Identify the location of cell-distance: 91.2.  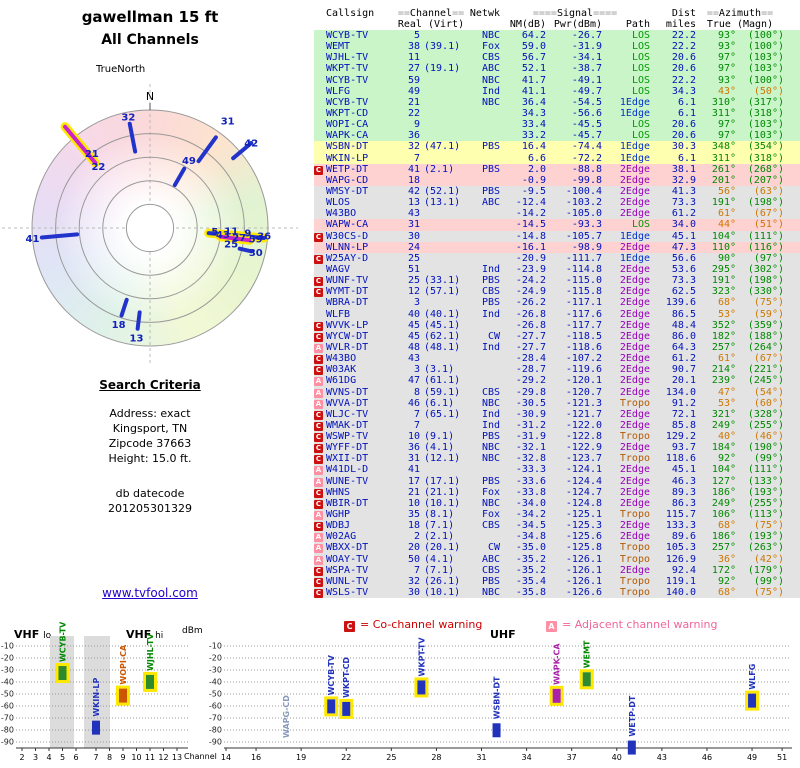
(683, 403).